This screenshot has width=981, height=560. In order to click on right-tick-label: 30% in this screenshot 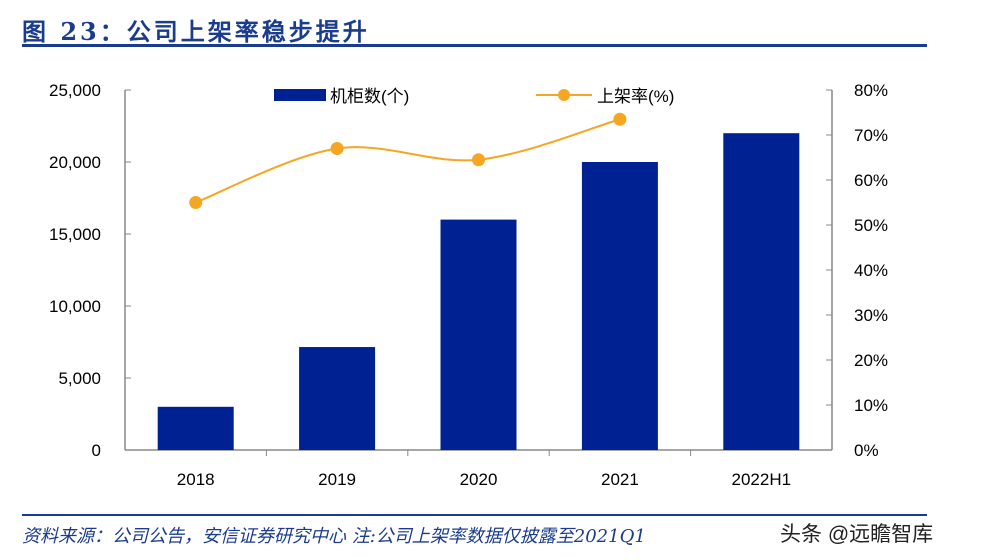, I will do `click(871, 315)`.